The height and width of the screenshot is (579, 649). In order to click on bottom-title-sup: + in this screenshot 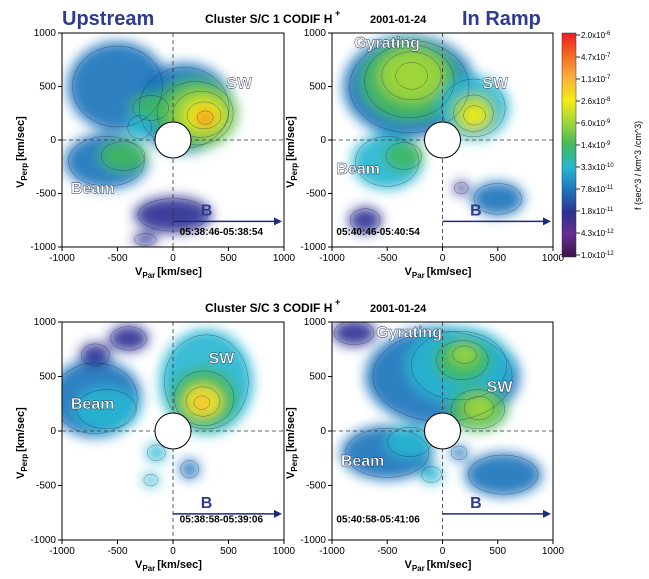, I will do `click(337, 302)`.